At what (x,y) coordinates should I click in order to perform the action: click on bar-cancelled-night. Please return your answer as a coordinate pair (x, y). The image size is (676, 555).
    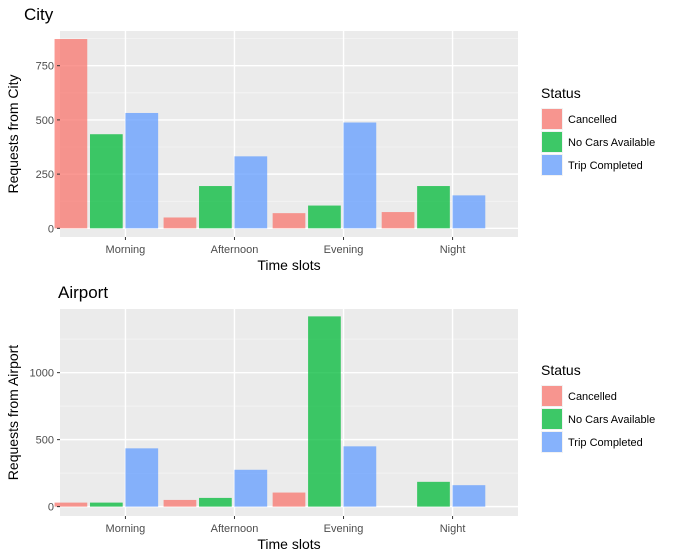
    Looking at the image, I should click on (398, 220).